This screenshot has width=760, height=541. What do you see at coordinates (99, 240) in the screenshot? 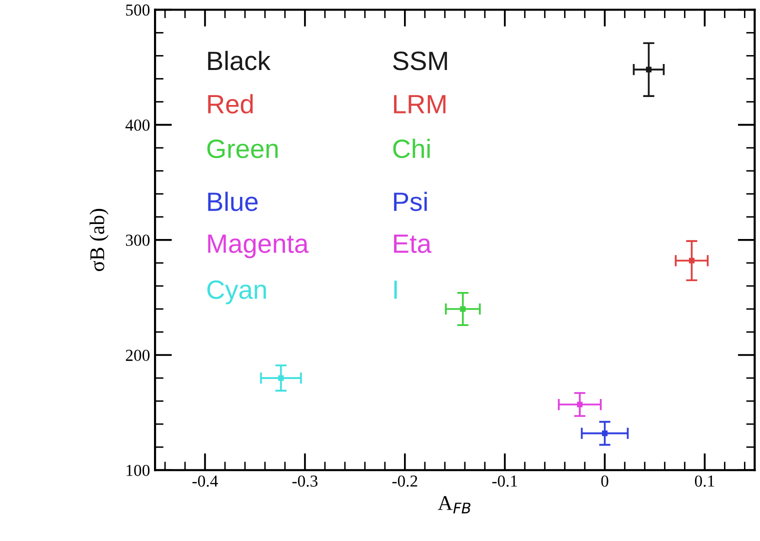
I see `y-axis-title: σB (ab)` at bounding box center [99, 240].